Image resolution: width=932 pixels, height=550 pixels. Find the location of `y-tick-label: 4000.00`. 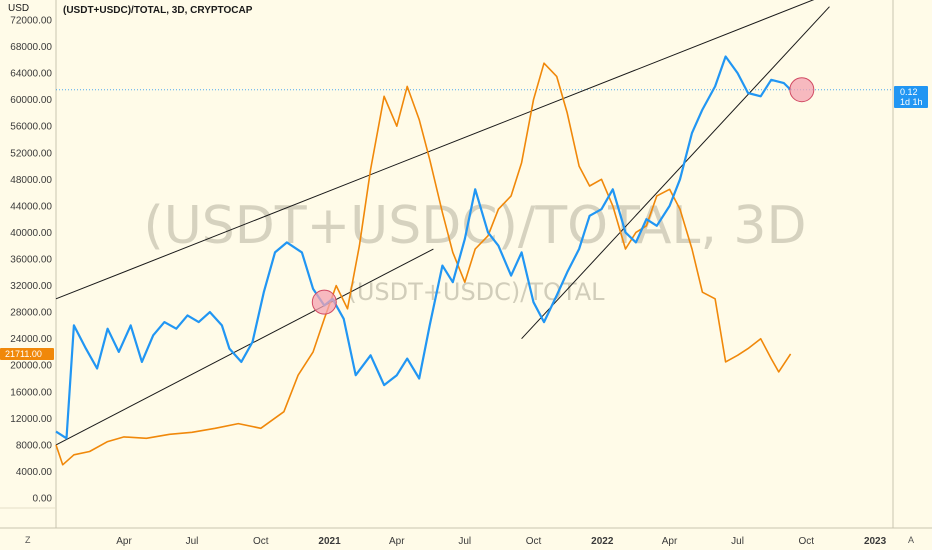

y-tick-label: 4000.00 is located at coordinates (34, 472).